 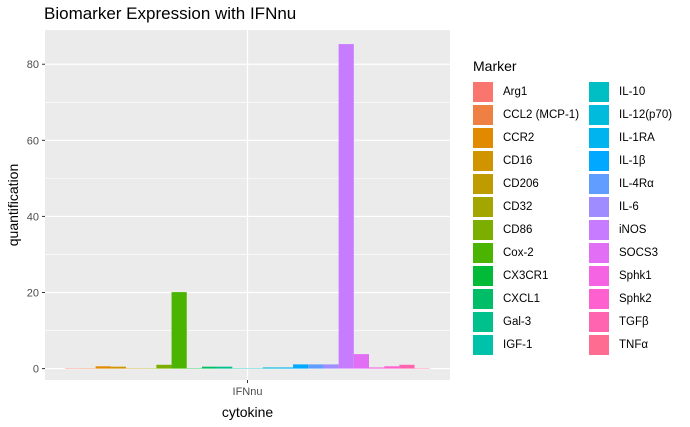 I want to click on legend-item: IL-4Rα, so click(x=621, y=184).